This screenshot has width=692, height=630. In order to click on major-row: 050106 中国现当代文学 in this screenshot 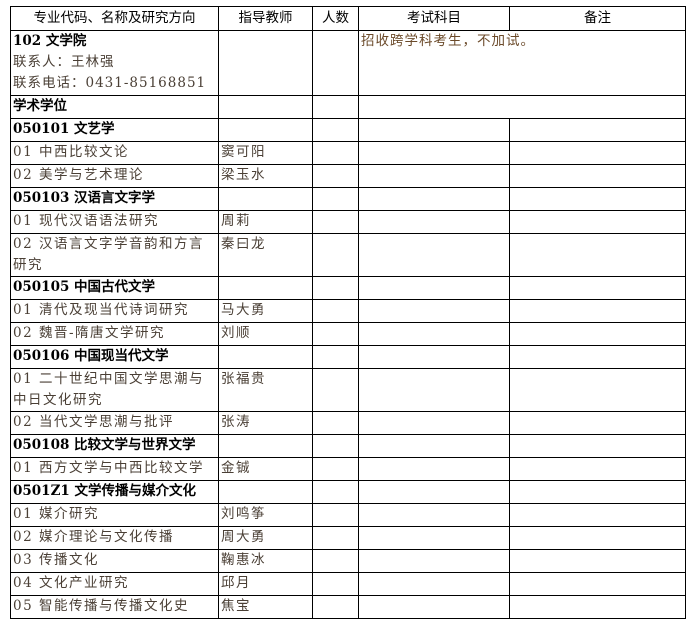, I will do `click(348, 357)`.